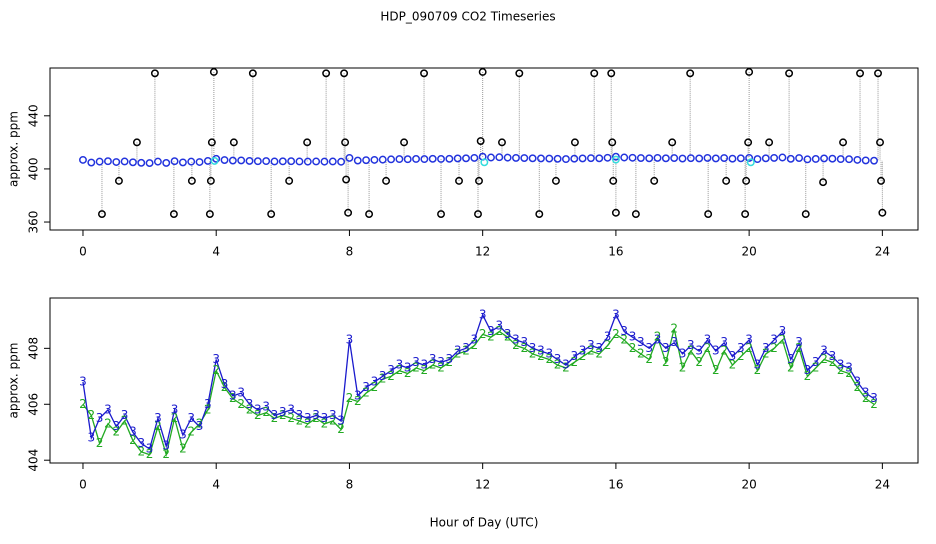 This screenshot has height=544, width=936. Describe the element at coordinates (882, 485) in the screenshot. I see `x-tick-label: 24` at that location.